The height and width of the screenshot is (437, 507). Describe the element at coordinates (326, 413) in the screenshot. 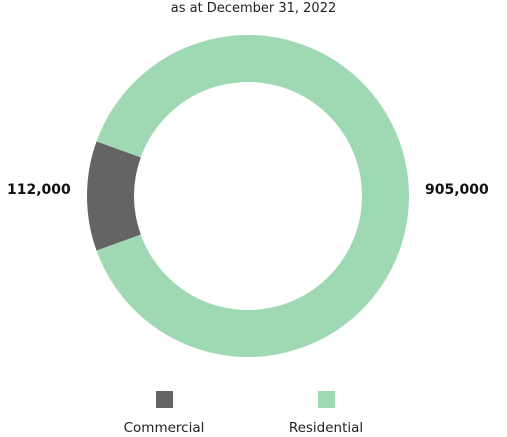

I see `legend-item-residential: Residential` at that location.